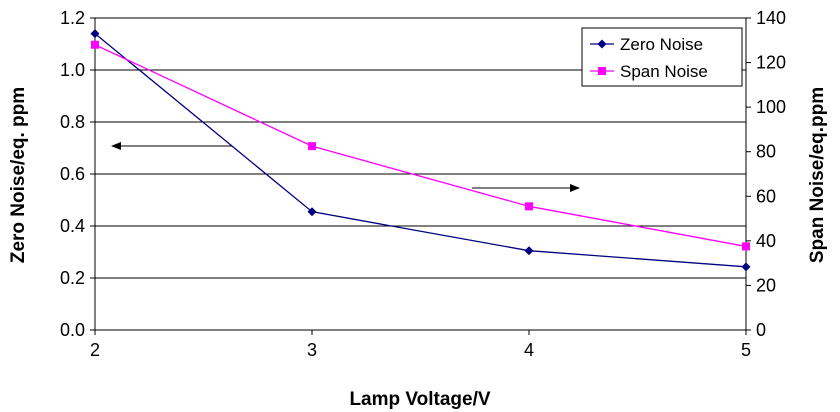  Describe the element at coordinates (766, 285) in the screenshot. I see `right-tick-label: 20` at that location.